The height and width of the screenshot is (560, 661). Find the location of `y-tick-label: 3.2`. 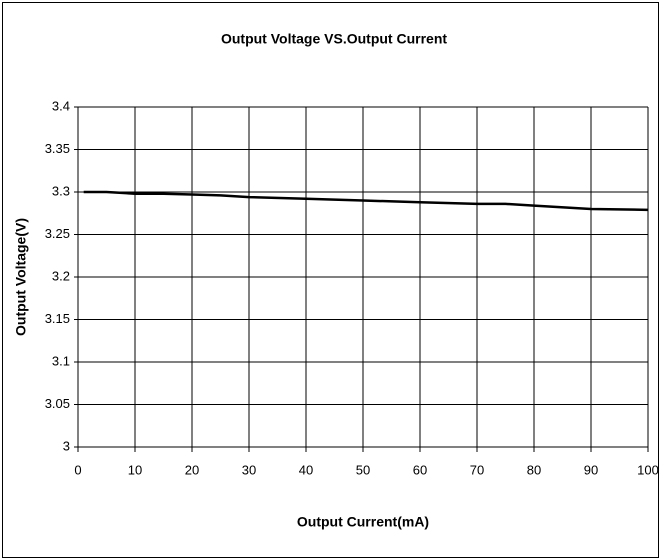

y-tick-label: 3.2 is located at coordinates (61, 275).